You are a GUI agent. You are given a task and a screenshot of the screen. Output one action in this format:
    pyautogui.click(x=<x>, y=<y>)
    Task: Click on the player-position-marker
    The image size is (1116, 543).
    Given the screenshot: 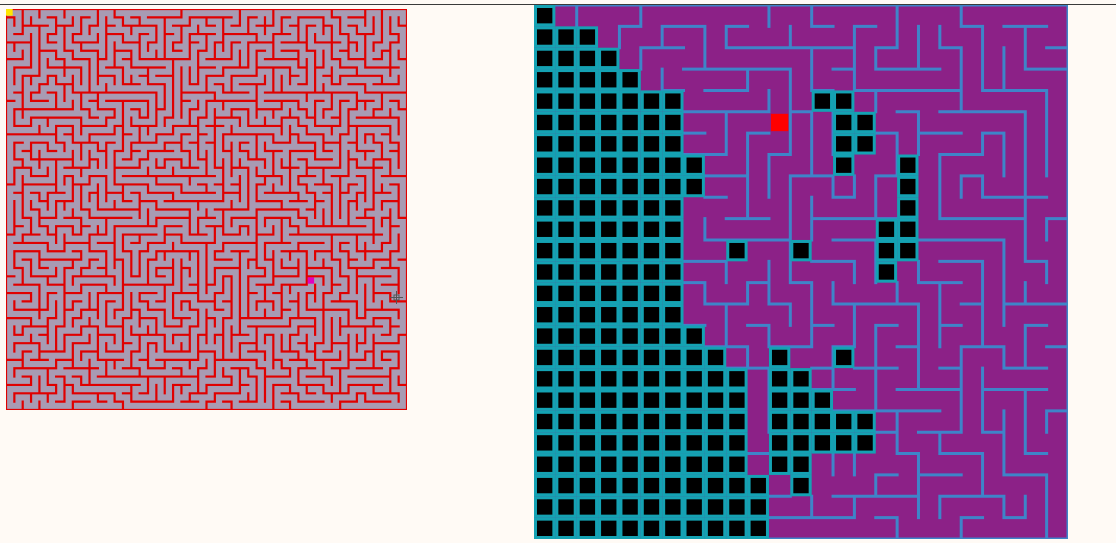 What is the action you would take?
    pyautogui.click(x=311, y=280)
    